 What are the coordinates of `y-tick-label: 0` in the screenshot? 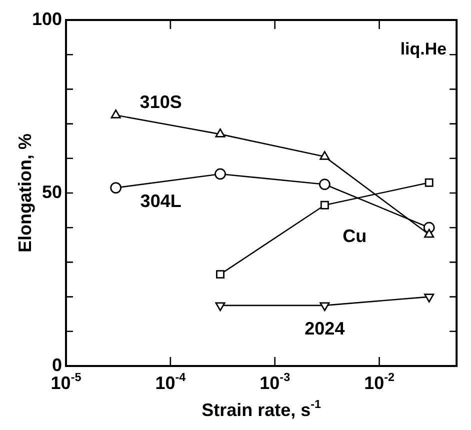 It's located at (57, 364).